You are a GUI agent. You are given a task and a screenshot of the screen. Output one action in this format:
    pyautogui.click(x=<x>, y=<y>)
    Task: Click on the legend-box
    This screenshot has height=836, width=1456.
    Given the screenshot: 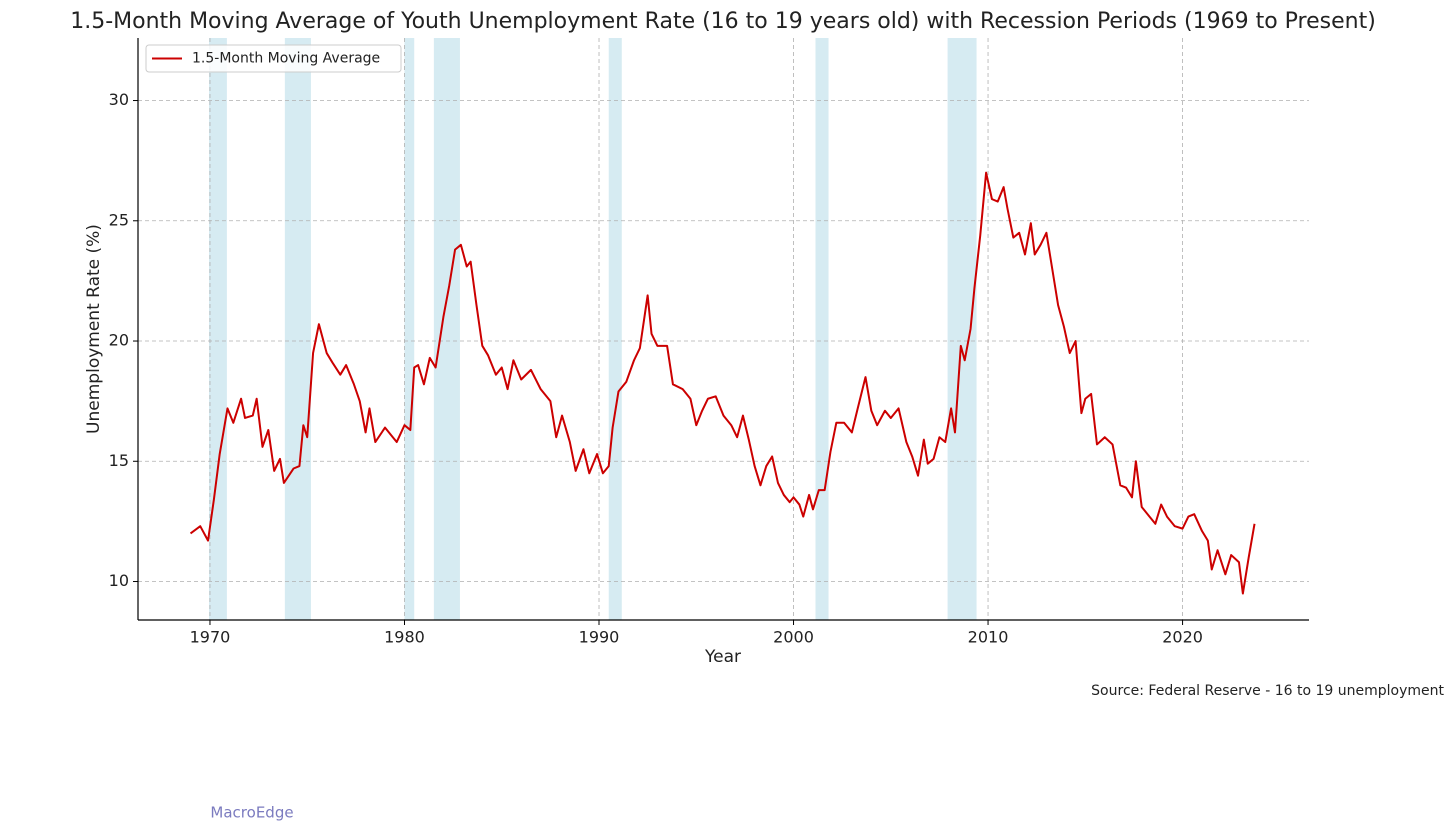 What is the action you would take?
    pyautogui.click(x=273, y=58)
    